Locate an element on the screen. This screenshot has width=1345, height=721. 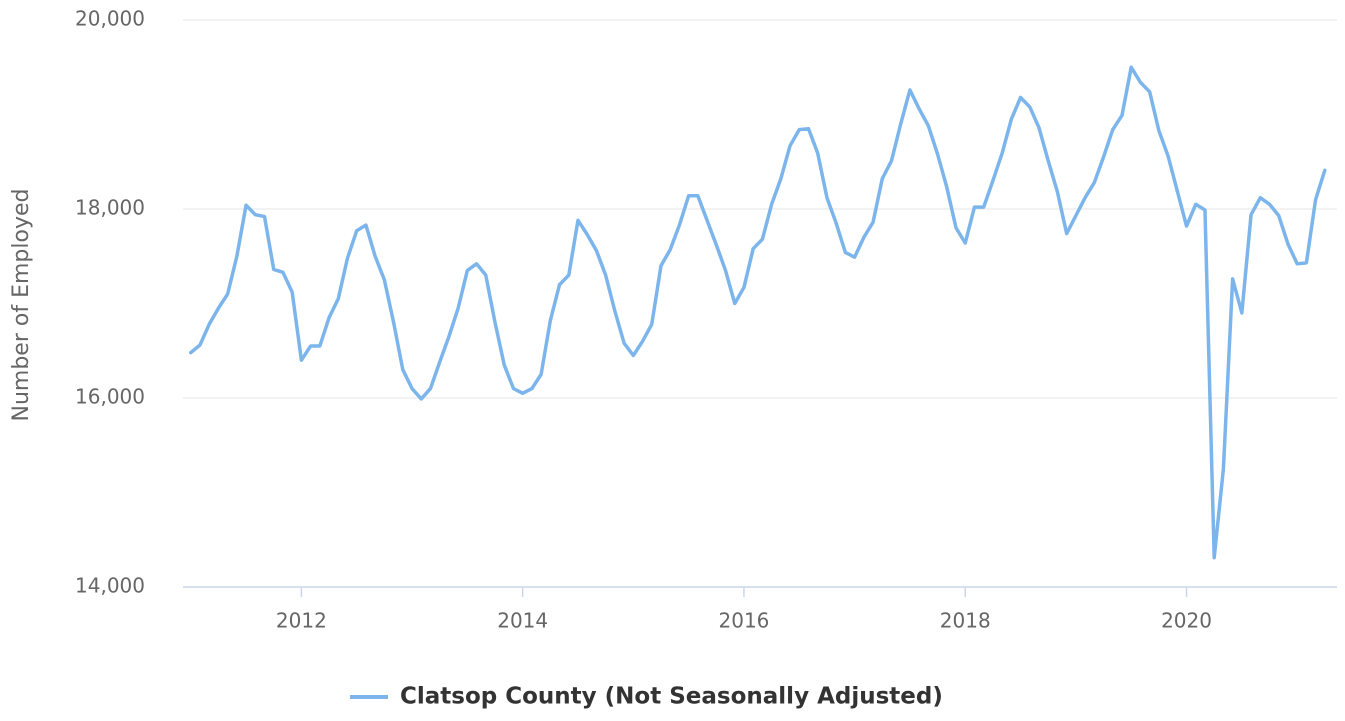
x-tick-label: 2014 is located at coordinates (522, 621).